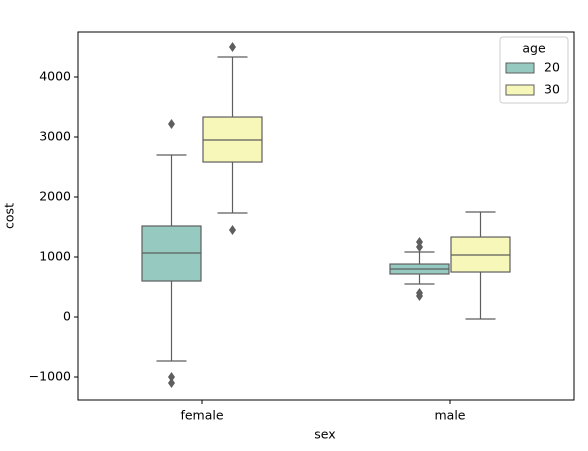  Describe the element at coordinates (9, 216) in the screenshot. I see `y-axis-label: cost` at that location.